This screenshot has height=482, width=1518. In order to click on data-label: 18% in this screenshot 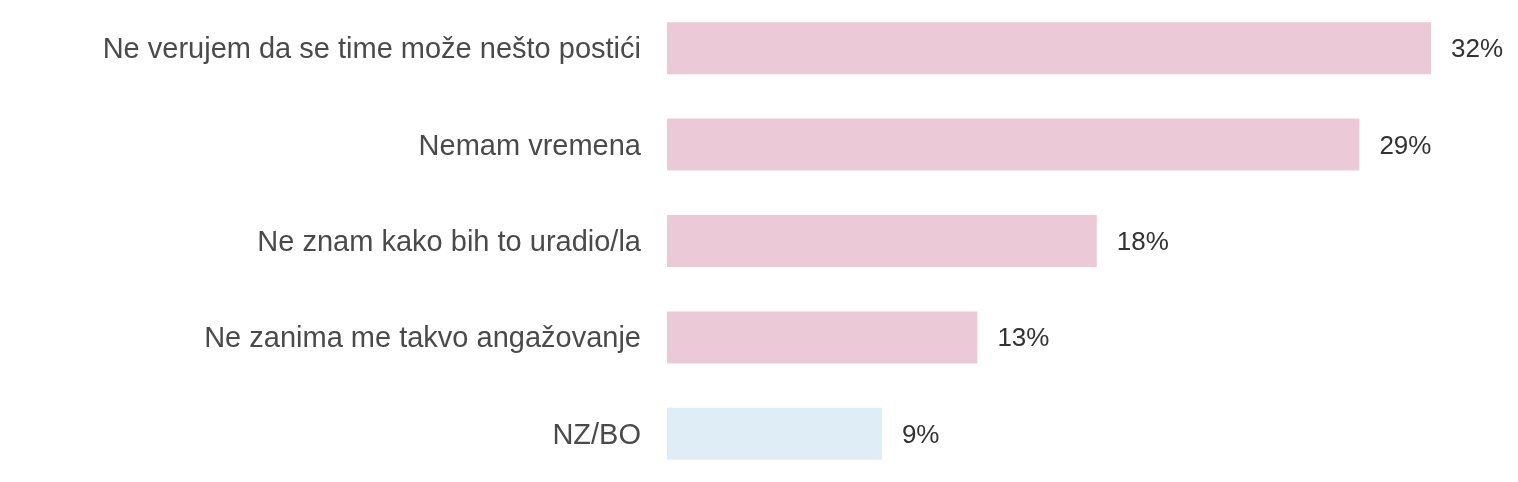, I will do `click(1142, 241)`.